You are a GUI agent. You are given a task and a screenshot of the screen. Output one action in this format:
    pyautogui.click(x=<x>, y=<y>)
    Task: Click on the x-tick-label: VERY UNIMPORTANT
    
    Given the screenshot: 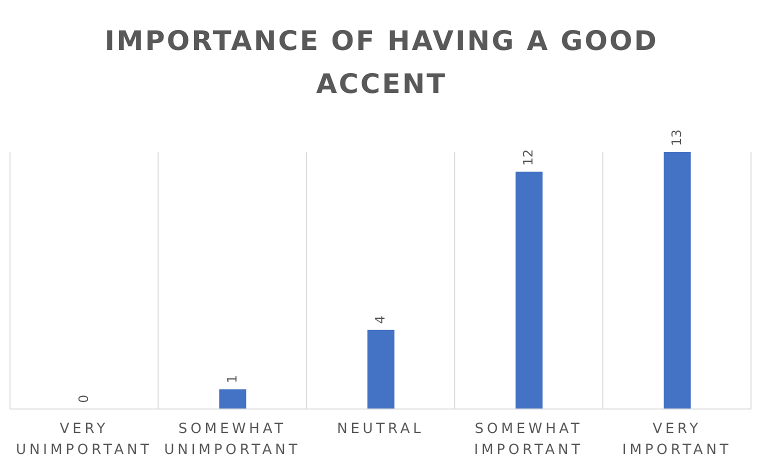 What is the action you would take?
    pyautogui.click(x=84, y=439)
    